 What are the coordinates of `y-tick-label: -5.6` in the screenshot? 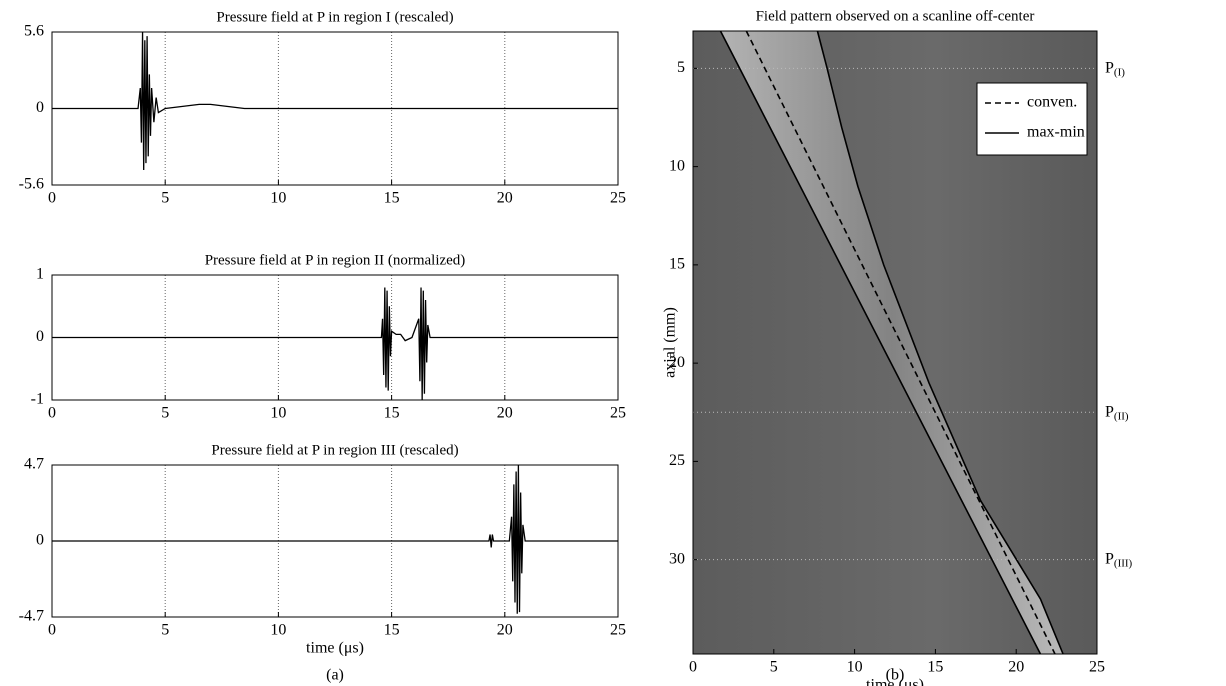 It's located at (31, 184).